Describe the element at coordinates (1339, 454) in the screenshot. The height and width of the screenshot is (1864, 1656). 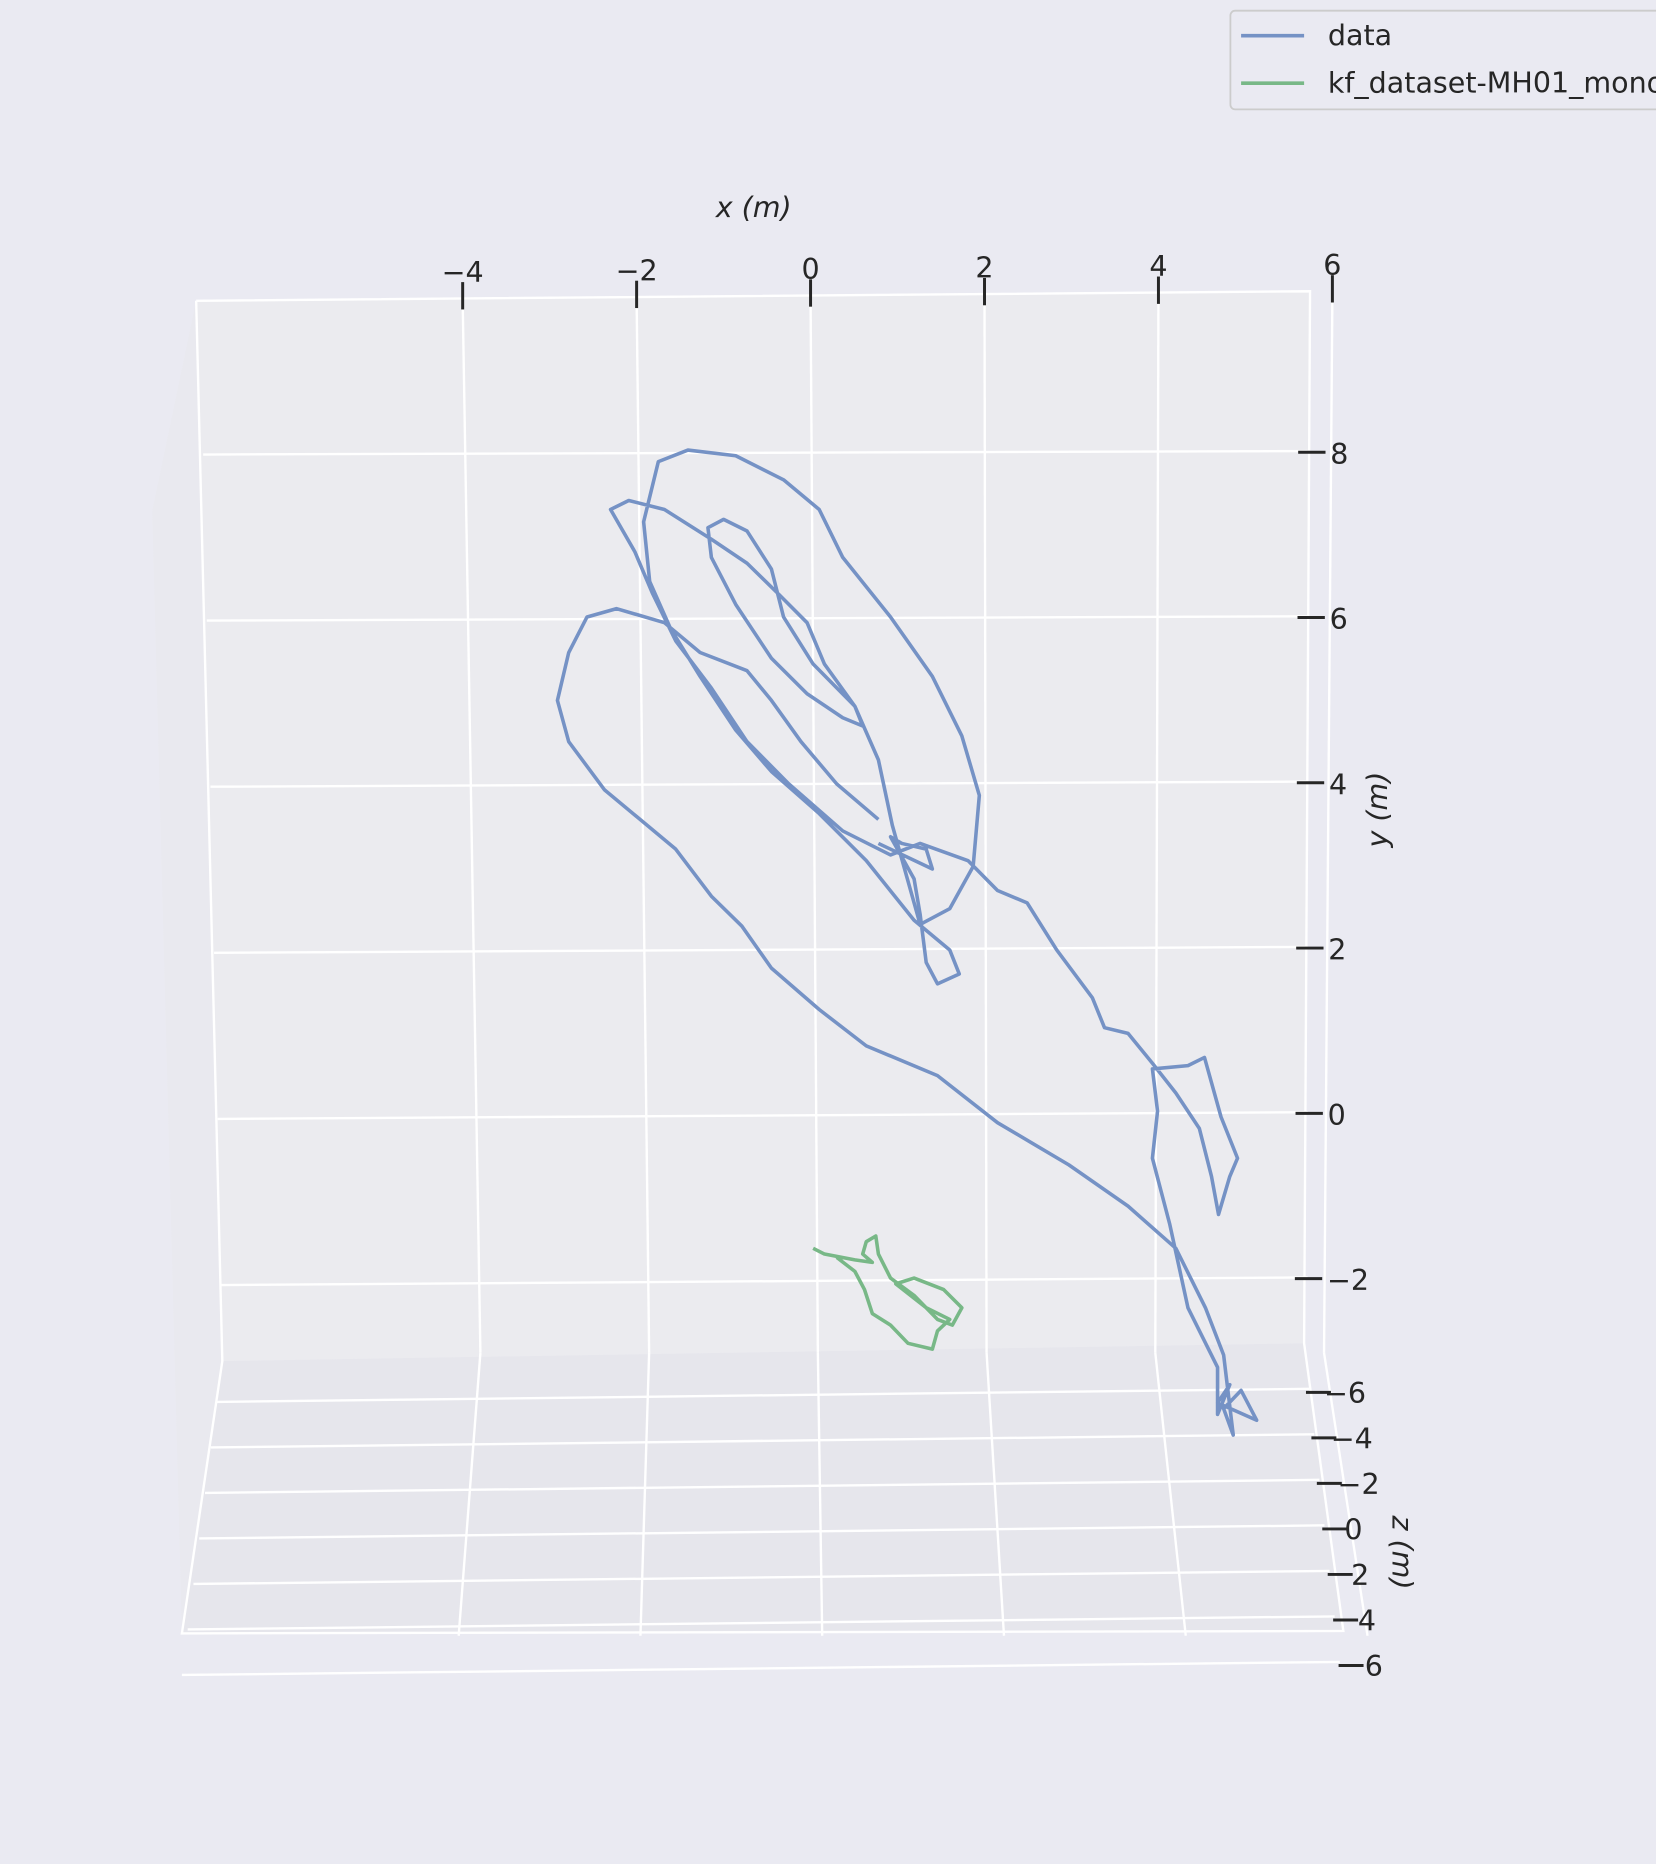
I see `y-tick-label: 8` at that location.